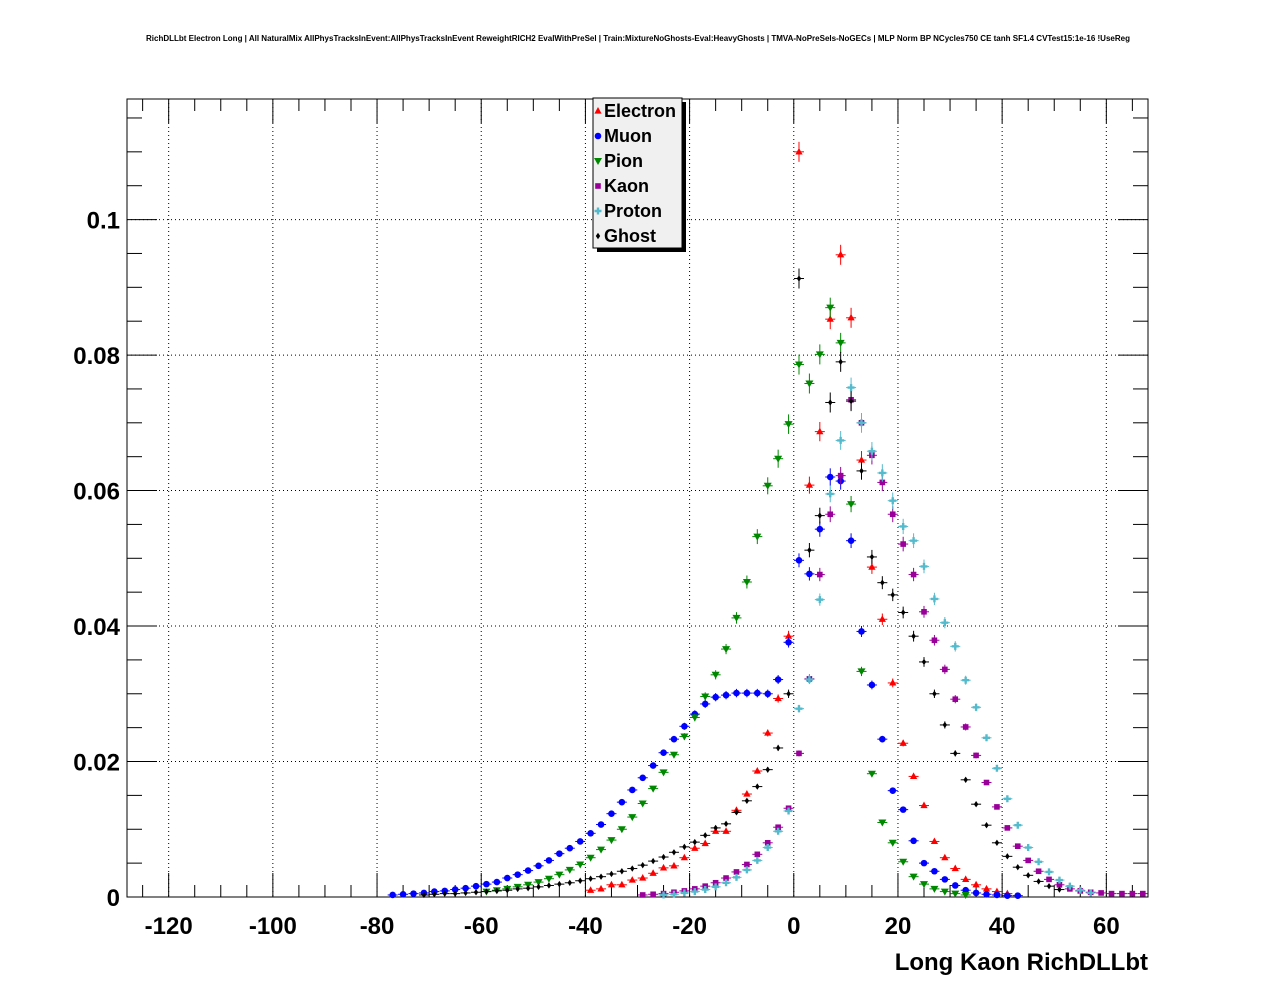  What do you see at coordinates (626, 186) in the screenshot?
I see `legend-label: Kaon` at bounding box center [626, 186].